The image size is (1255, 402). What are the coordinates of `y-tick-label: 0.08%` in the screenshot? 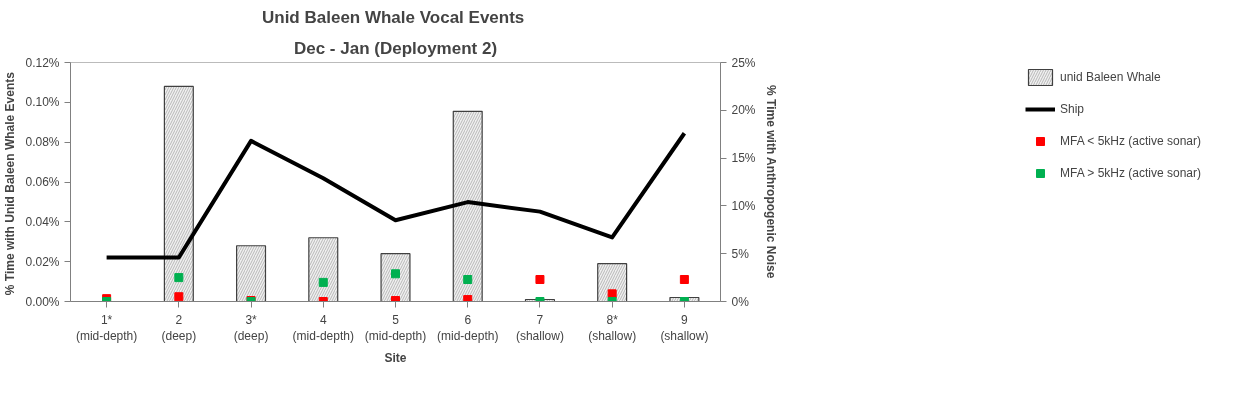 It's located at (42, 142).